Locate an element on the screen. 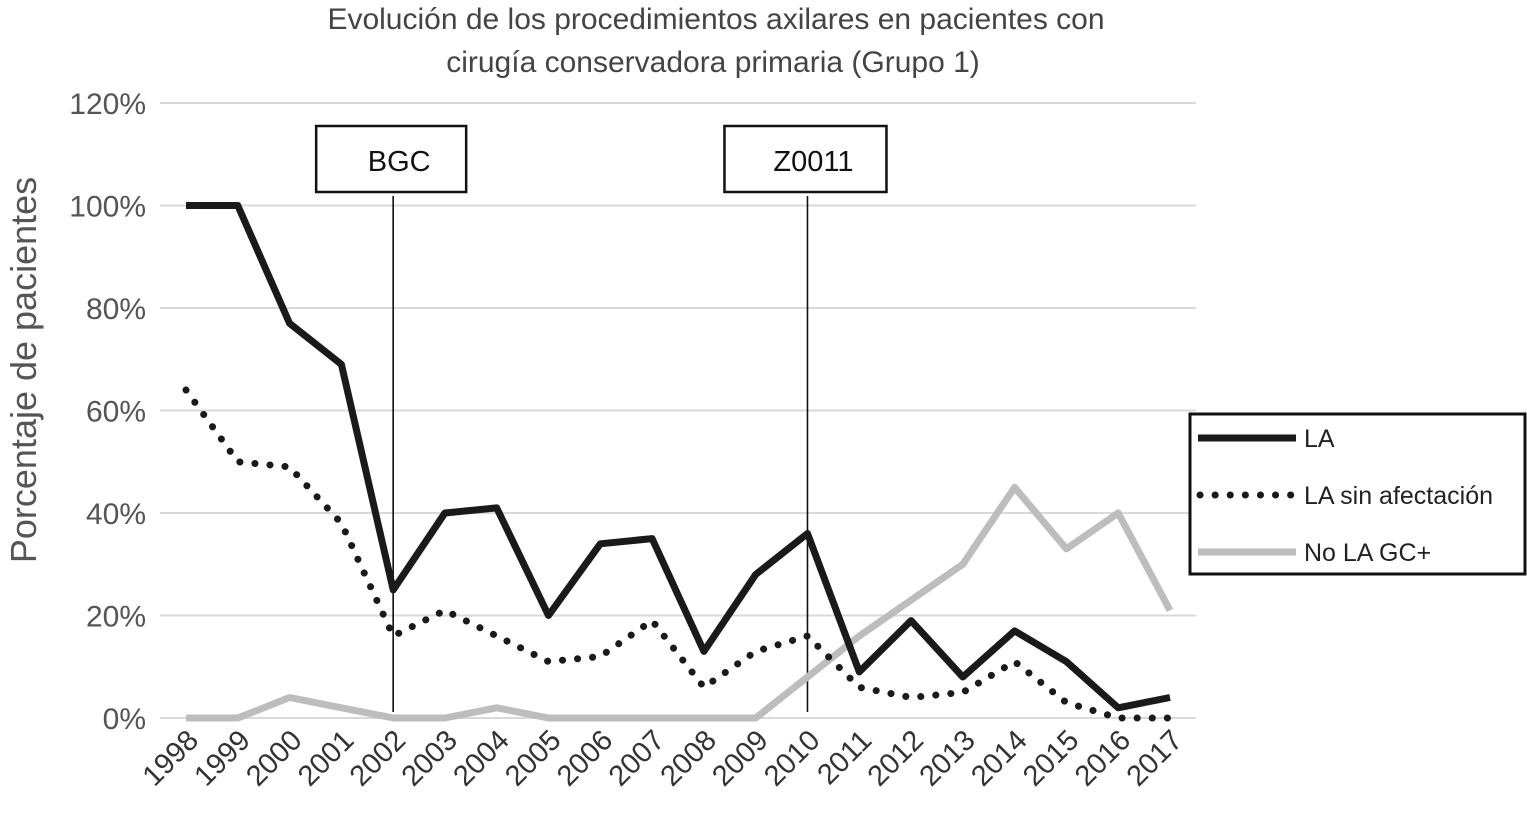 The width and height of the screenshot is (1527, 818). y-tick-label: 80% is located at coordinates (116, 309).